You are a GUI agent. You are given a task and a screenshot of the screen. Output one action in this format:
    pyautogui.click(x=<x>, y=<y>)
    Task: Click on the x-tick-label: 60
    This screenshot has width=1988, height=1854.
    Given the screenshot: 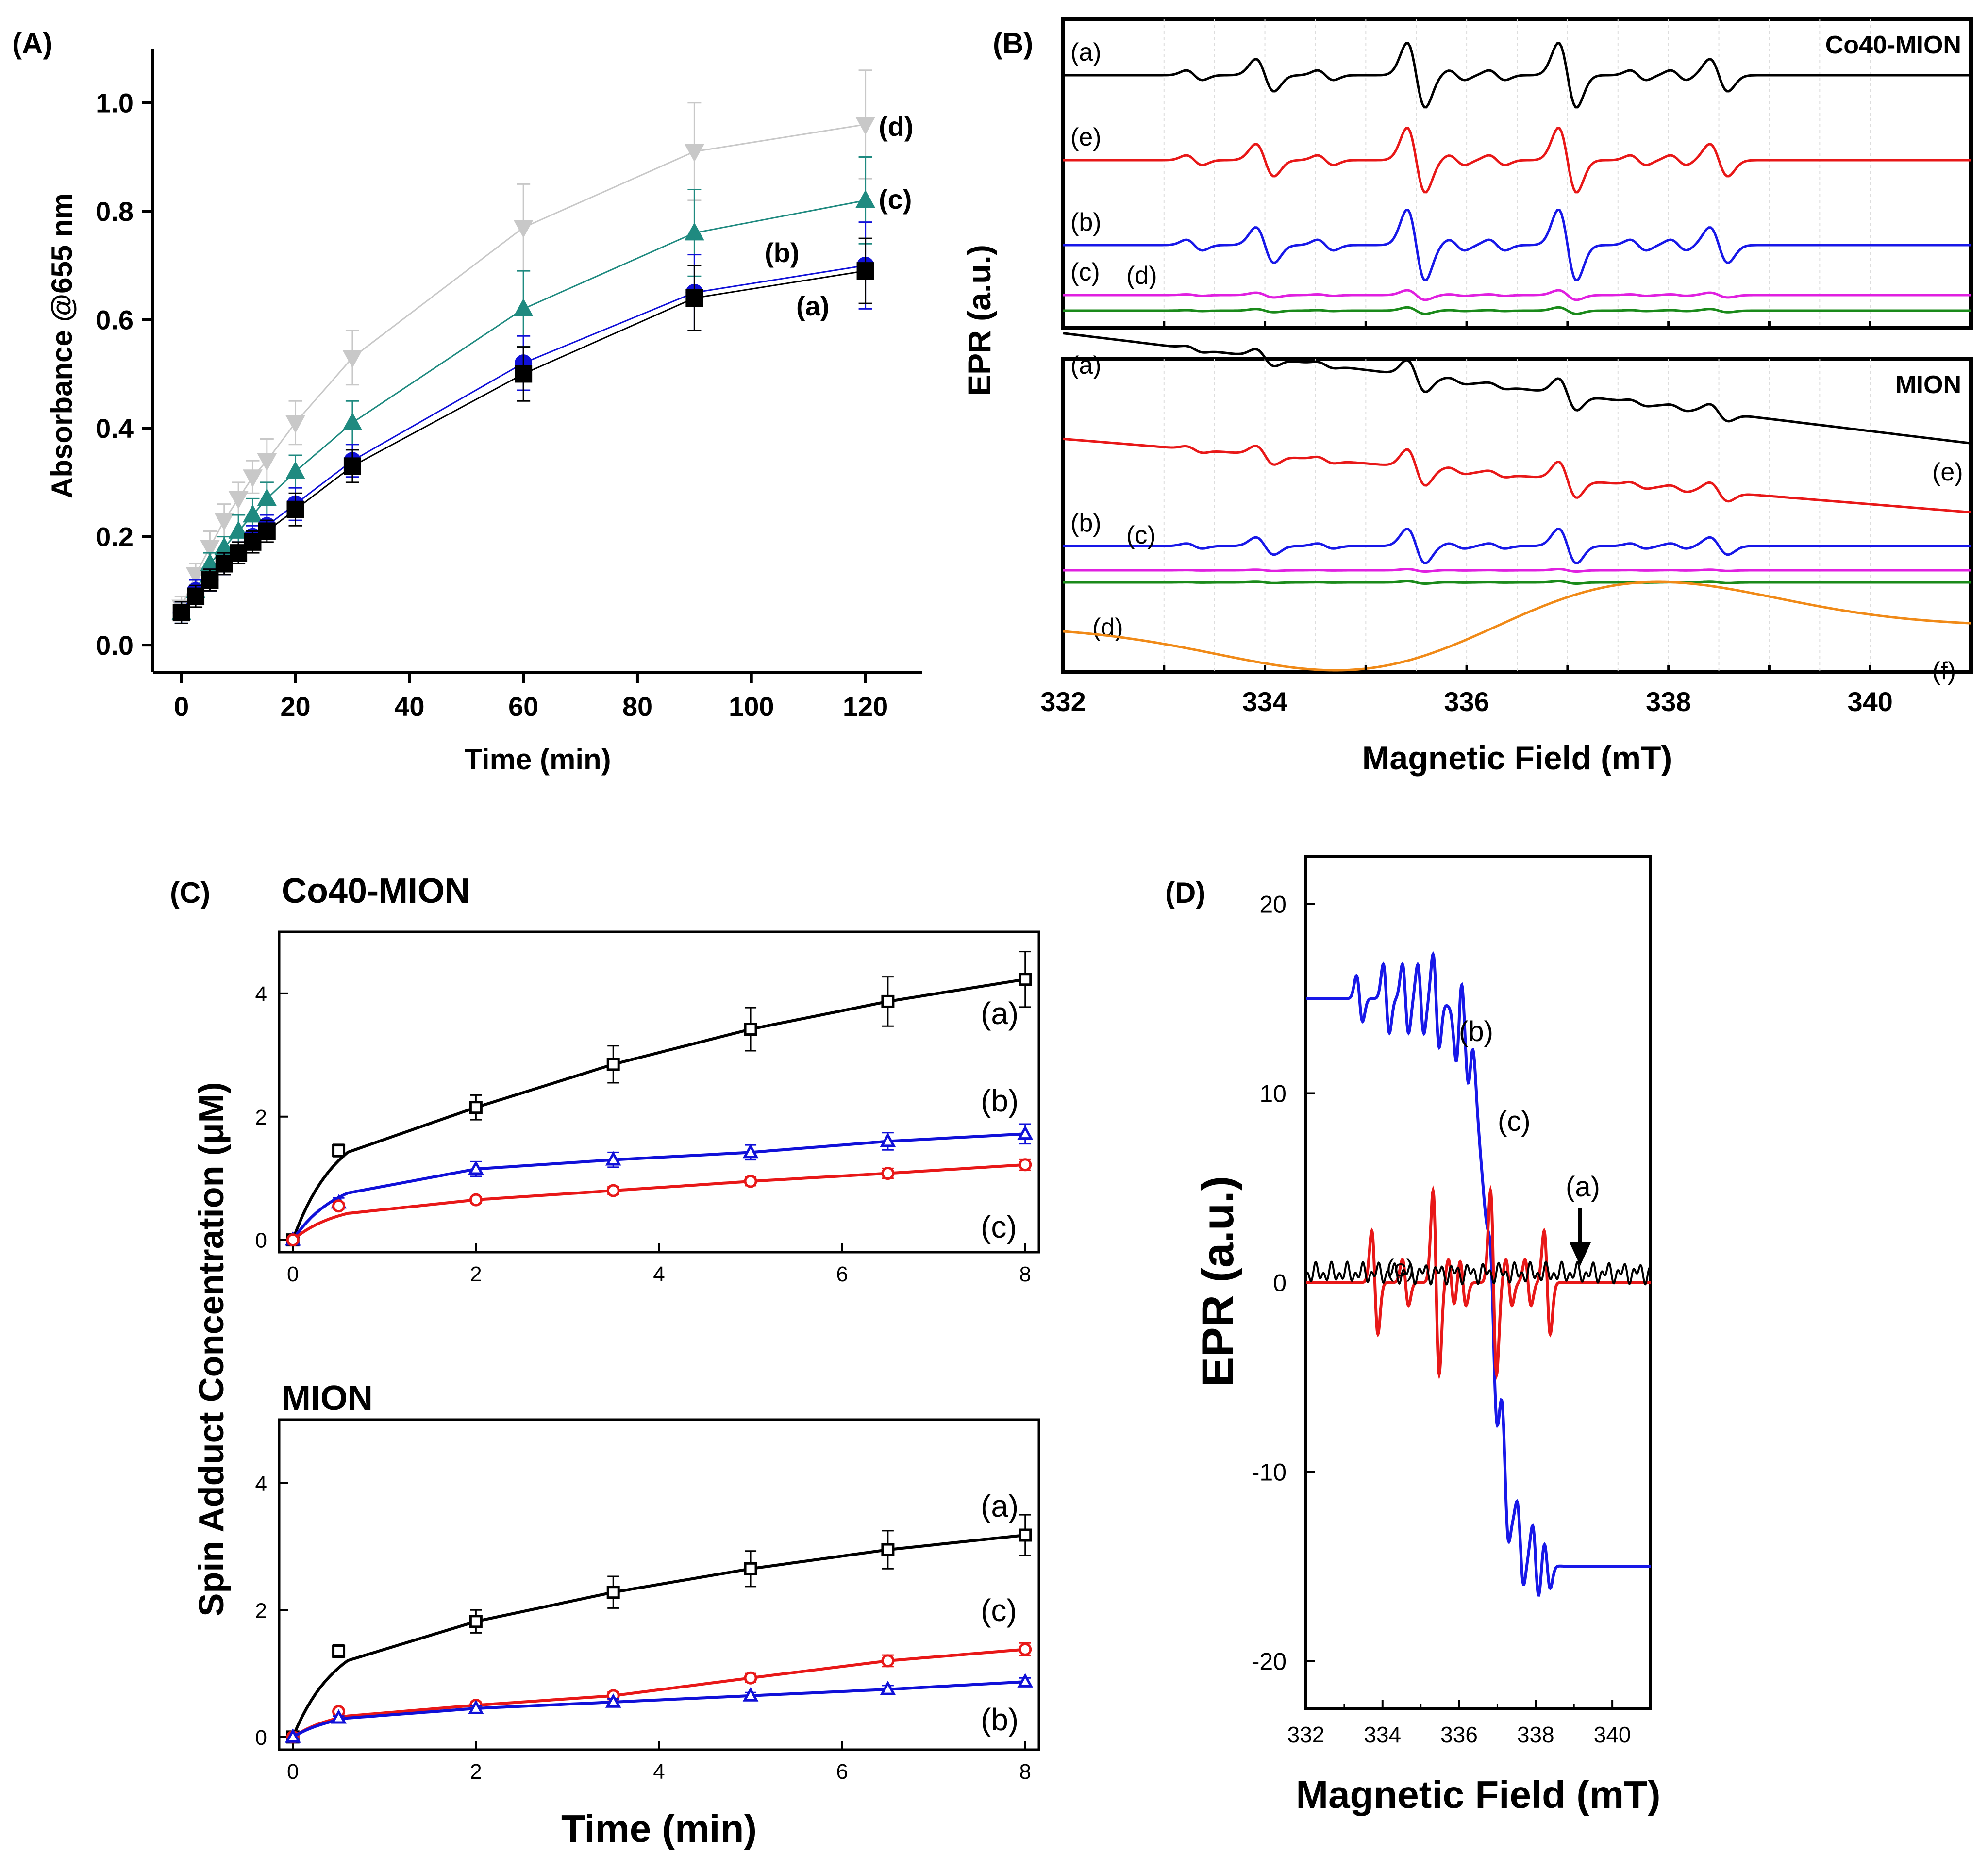 What is the action you would take?
    pyautogui.click(x=523, y=706)
    